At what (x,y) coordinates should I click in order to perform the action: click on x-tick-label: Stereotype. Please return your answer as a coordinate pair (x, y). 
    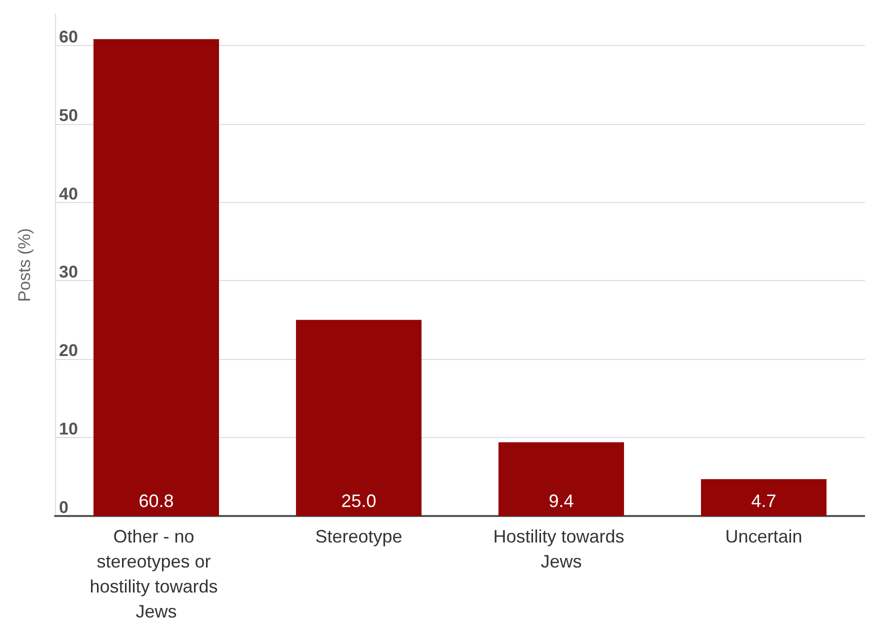
    Looking at the image, I should click on (358, 536).